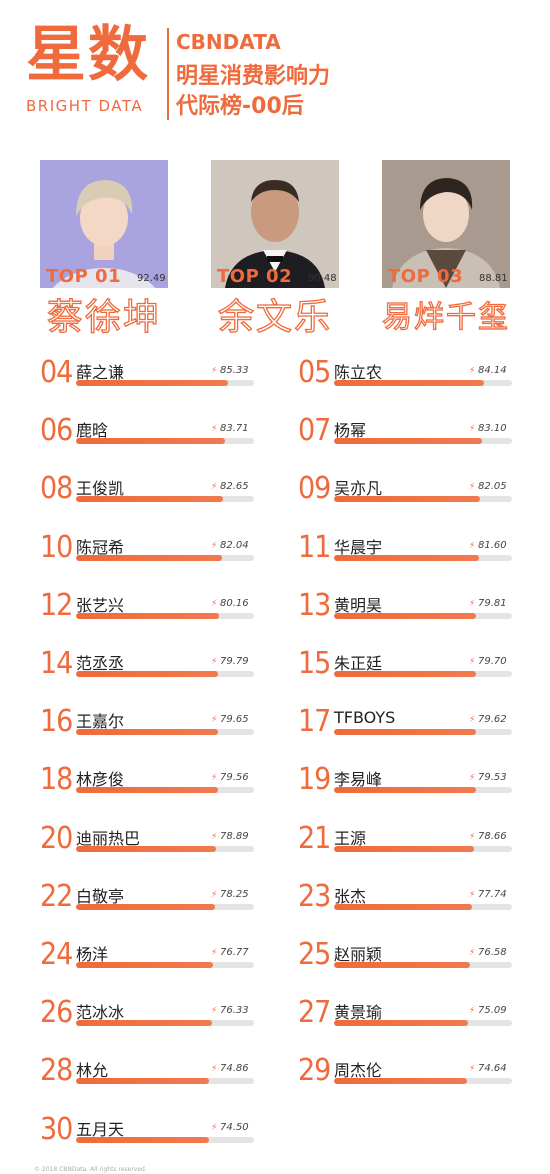  Describe the element at coordinates (446, 224) in the screenshot. I see `avatar-photo` at that location.